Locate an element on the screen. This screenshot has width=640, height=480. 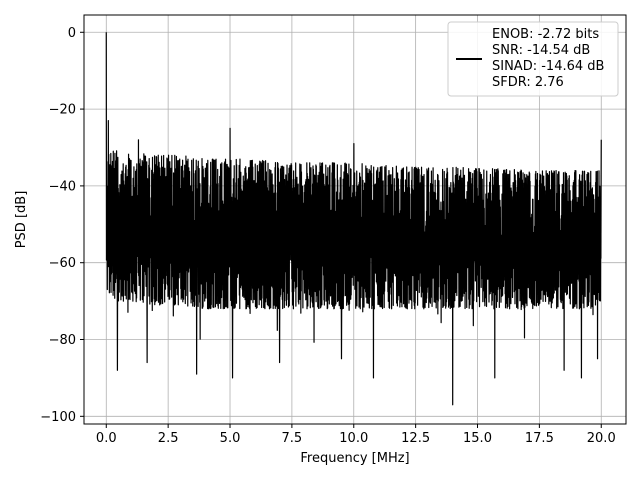
y-tick-label-4: −80 is located at coordinates (62, 340).